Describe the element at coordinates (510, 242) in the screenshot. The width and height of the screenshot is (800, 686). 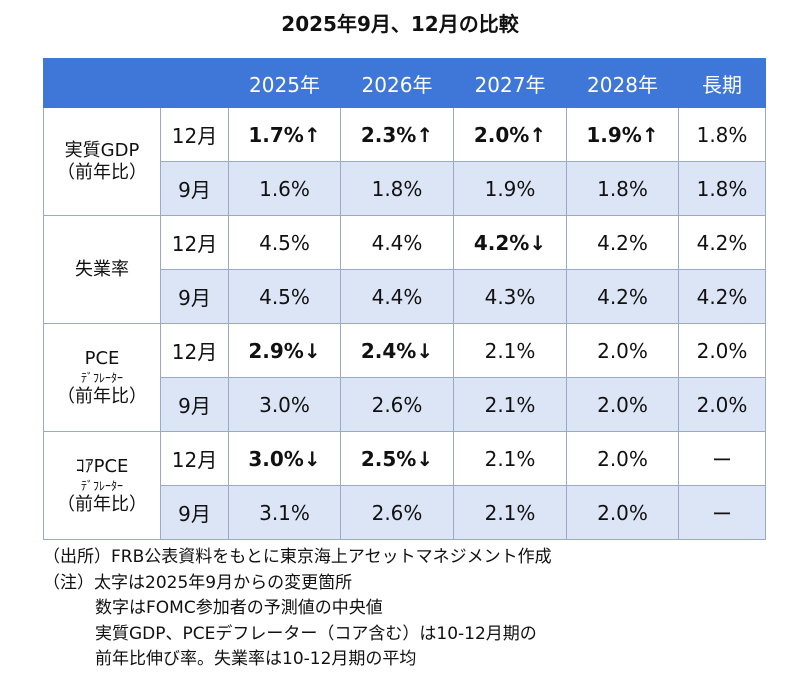
I see `value-cell: 4.2%↓` at that location.